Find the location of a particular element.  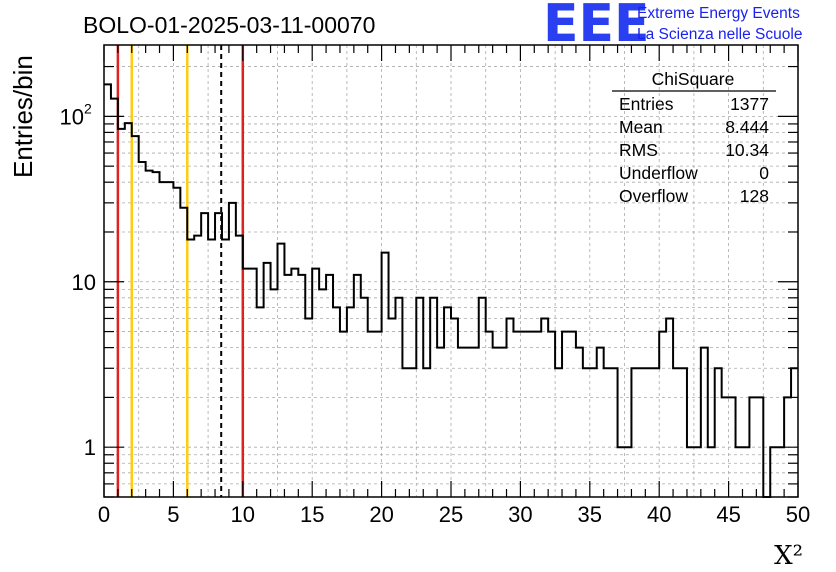

y-axis-title: Entries/bin is located at coordinates (23, 116).